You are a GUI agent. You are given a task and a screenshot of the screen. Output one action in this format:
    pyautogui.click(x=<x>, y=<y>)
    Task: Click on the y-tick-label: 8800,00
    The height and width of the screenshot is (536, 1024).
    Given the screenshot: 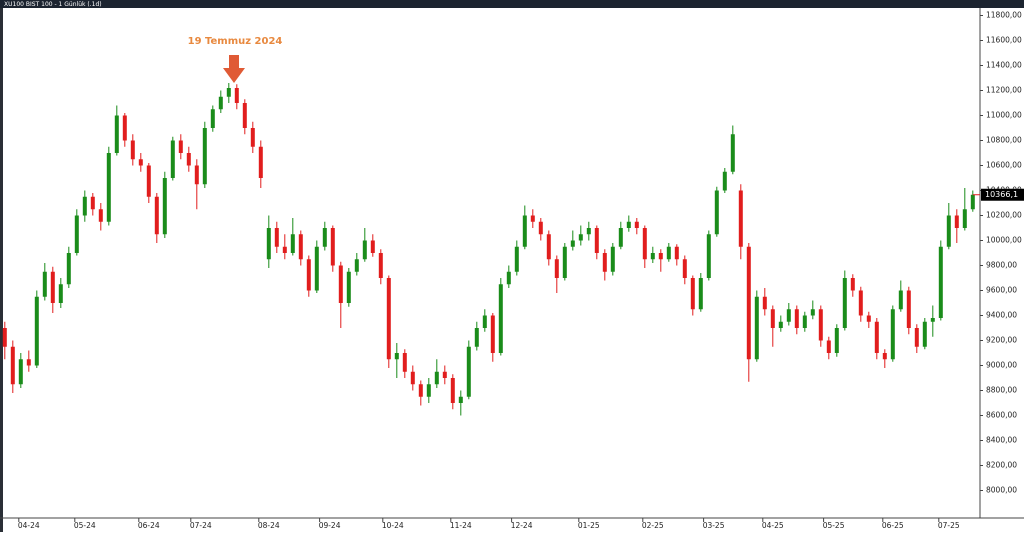 What is the action you would take?
    pyautogui.click(x=1001, y=390)
    